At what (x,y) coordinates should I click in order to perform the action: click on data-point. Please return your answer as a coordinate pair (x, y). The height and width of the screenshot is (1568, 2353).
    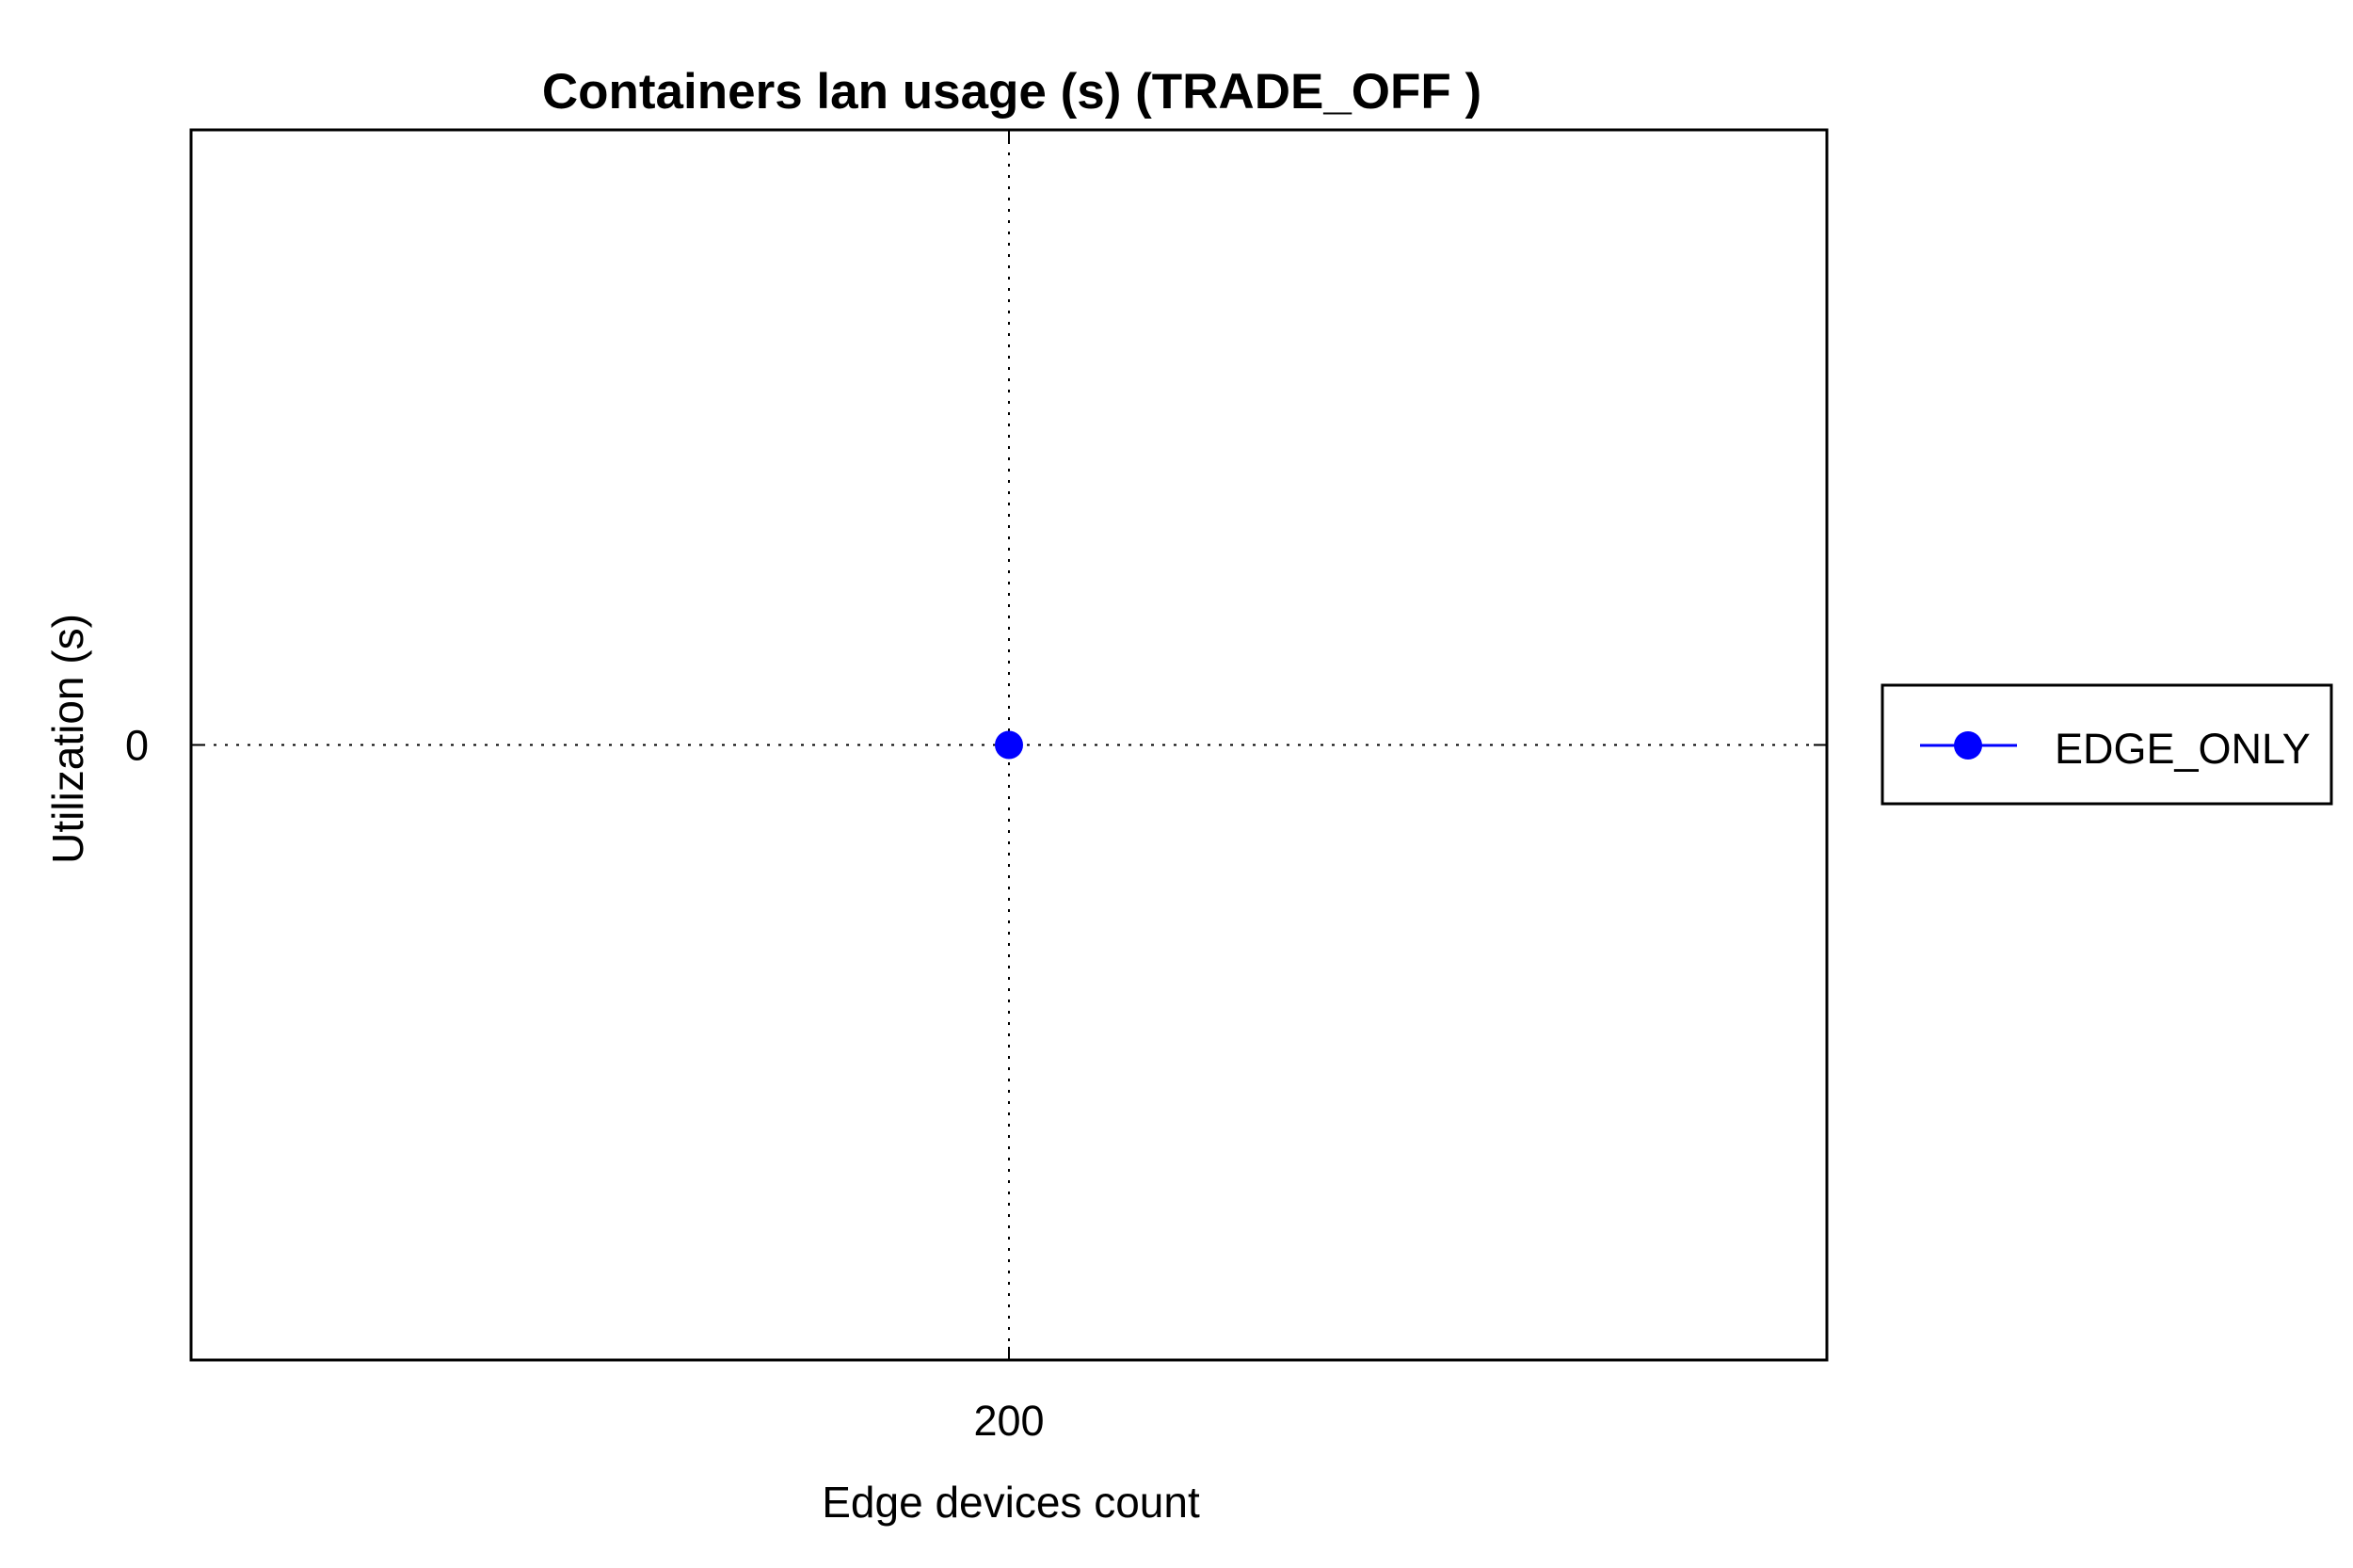
    Looking at the image, I should click on (1009, 745).